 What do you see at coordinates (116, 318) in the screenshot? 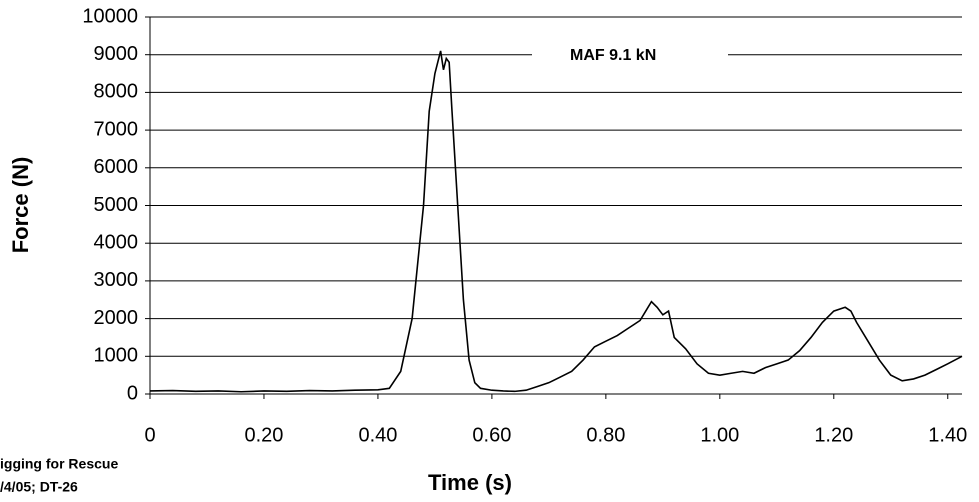
I see `y-tick-label: 2000` at bounding box center [116, 318].